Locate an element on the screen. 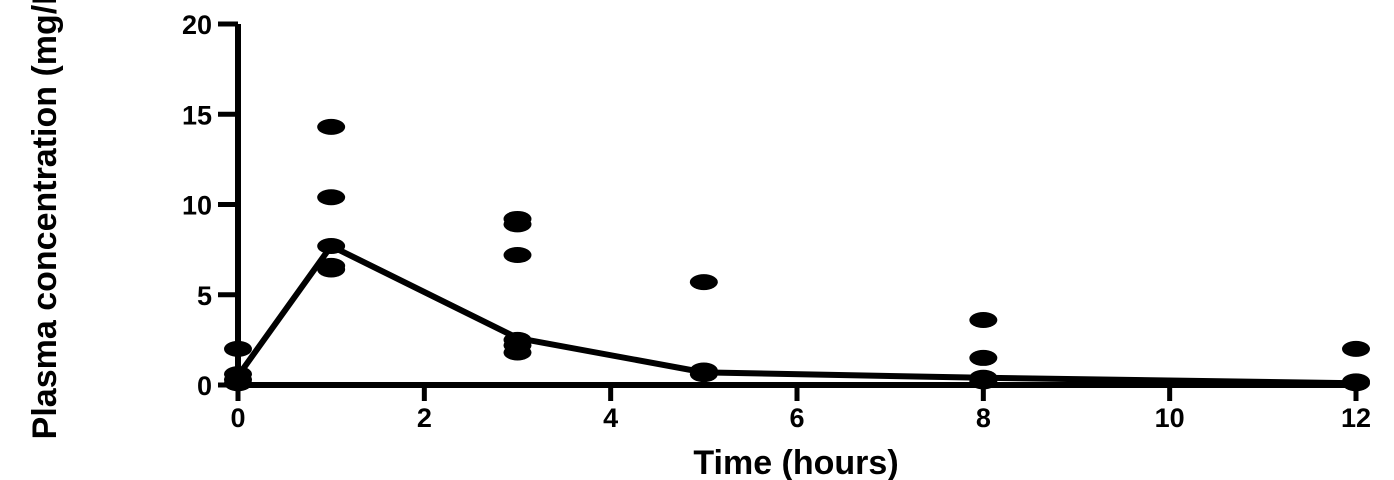  x-tick-label: 4 is located at coordinates (610, 418).